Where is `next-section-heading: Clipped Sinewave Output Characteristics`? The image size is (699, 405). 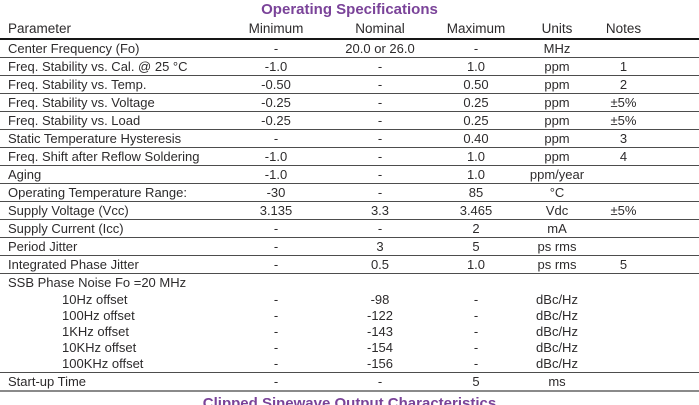 next-section-heading: Clipped Sinewave Output Characteristics is located at coordinates (349, 400).